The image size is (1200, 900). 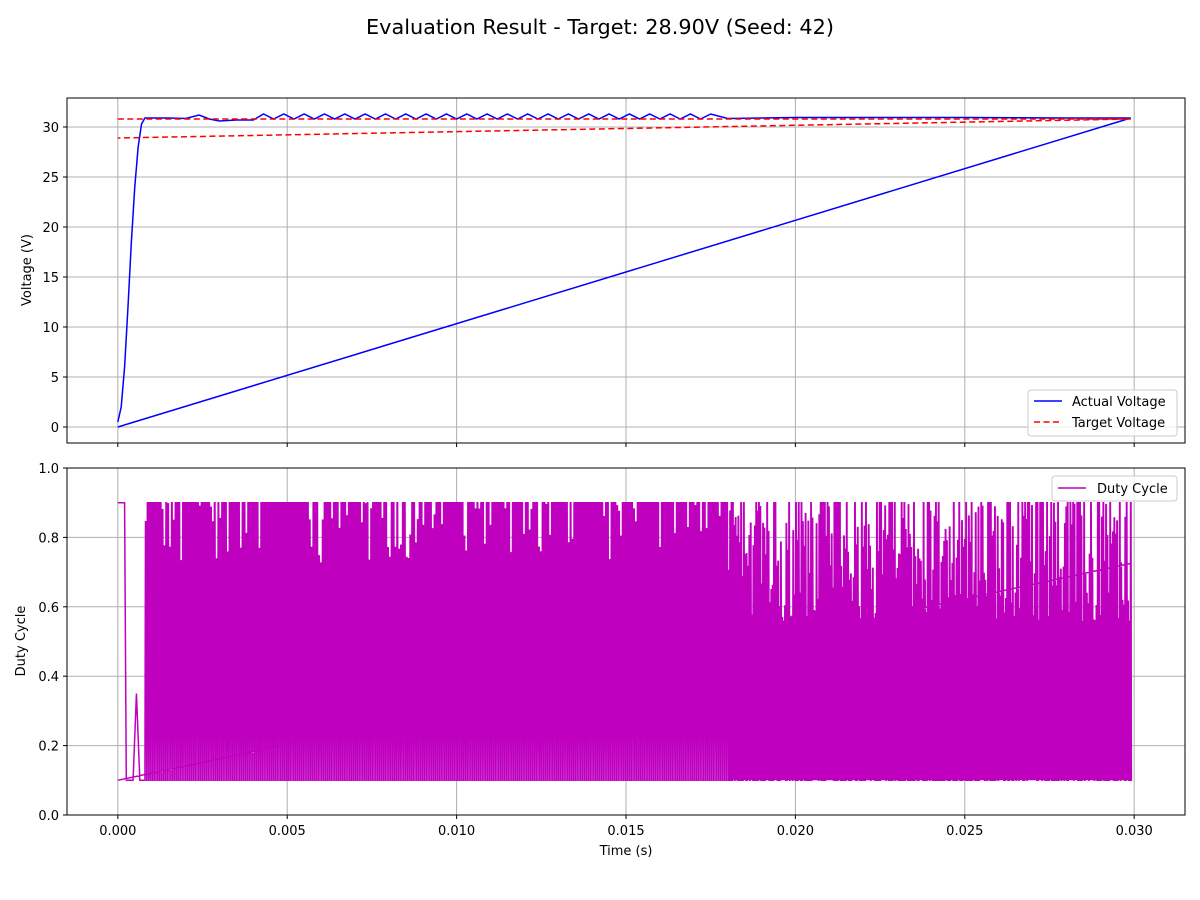 What do you see at coordinates (1118, 423) in the screenshot?
I see `target-voltage-legend-label: Target Voltage` at bounding box center [1118, 423].